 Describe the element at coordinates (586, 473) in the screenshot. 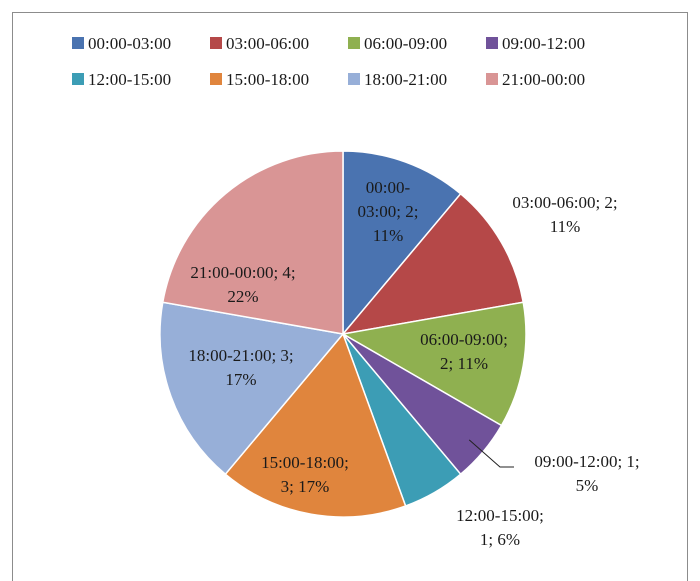

I see `data-label: 09:00-12:00; 1; 5%` at that location.